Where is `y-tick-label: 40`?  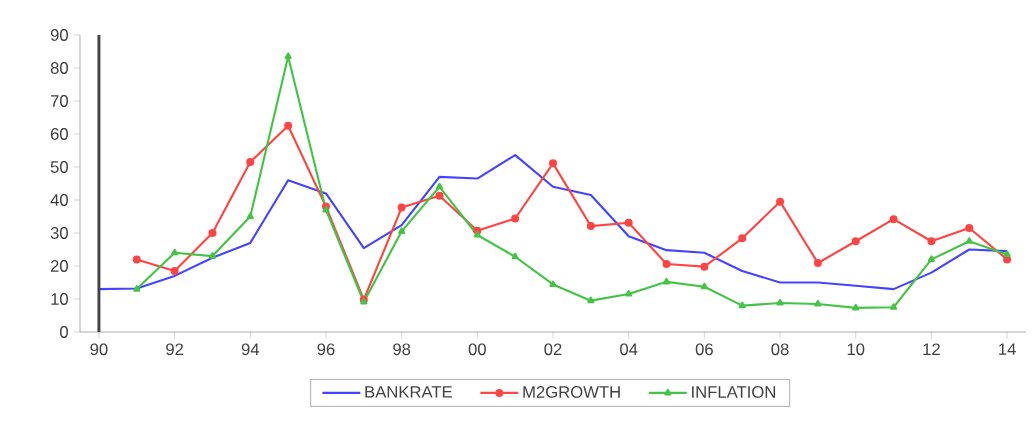
y-tick-label: 40 is located at coordinates (59, 200).